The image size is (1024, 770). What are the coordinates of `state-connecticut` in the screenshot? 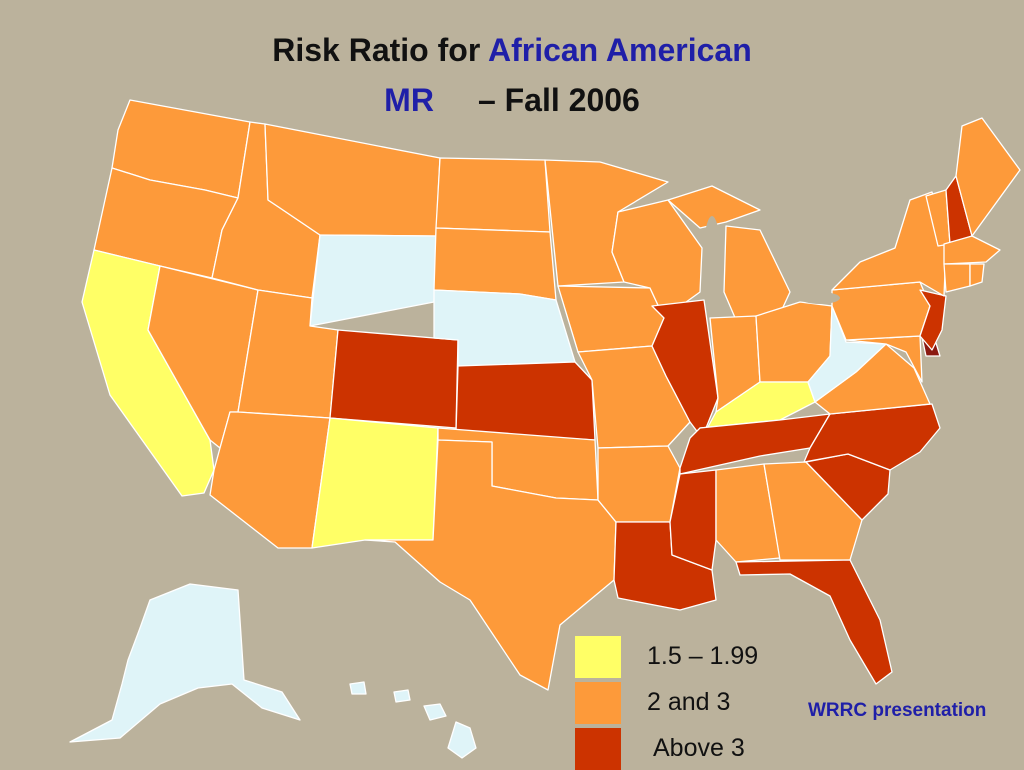 It's located at (957, 278).